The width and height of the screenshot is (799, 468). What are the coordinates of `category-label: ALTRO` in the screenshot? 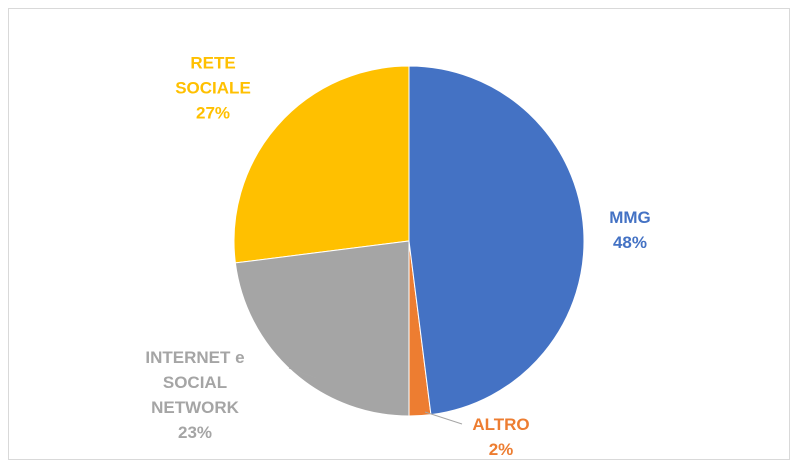 It's located at (501, 424).